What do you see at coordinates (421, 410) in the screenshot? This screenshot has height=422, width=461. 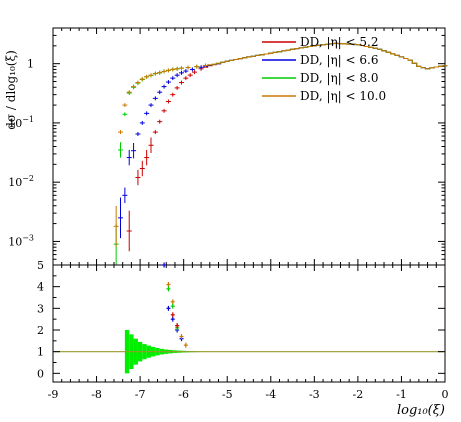 I see `x-axis-label: log₁₀(ξ)` at bounding box center [421, 410].